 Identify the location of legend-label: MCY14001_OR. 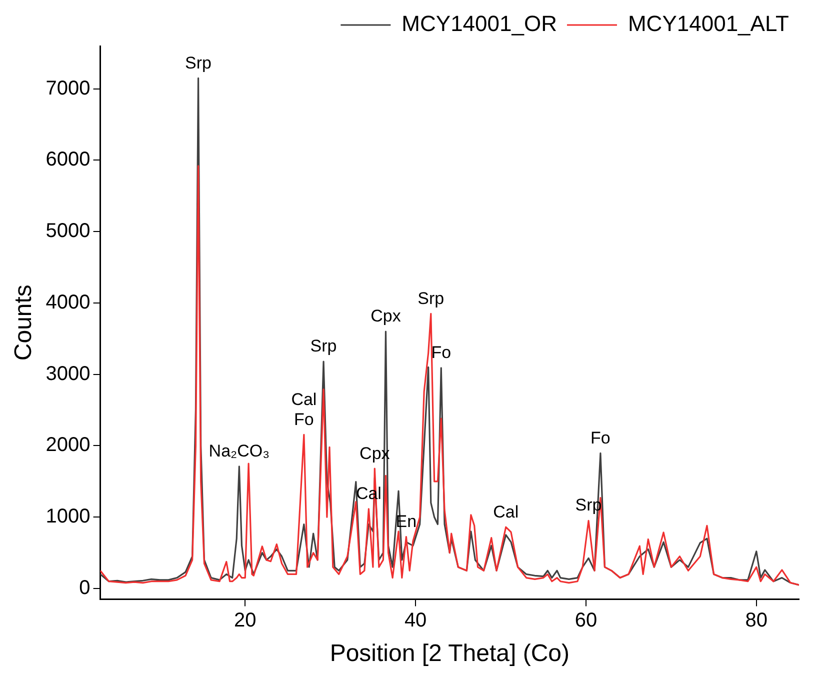
(479, 23).